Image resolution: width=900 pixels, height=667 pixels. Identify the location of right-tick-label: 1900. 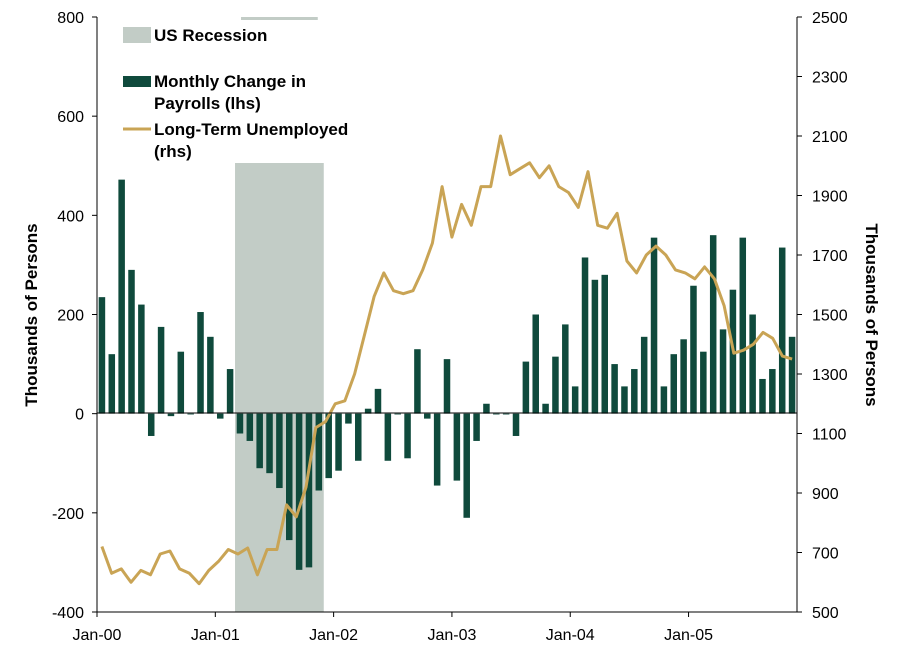
(830, 197).